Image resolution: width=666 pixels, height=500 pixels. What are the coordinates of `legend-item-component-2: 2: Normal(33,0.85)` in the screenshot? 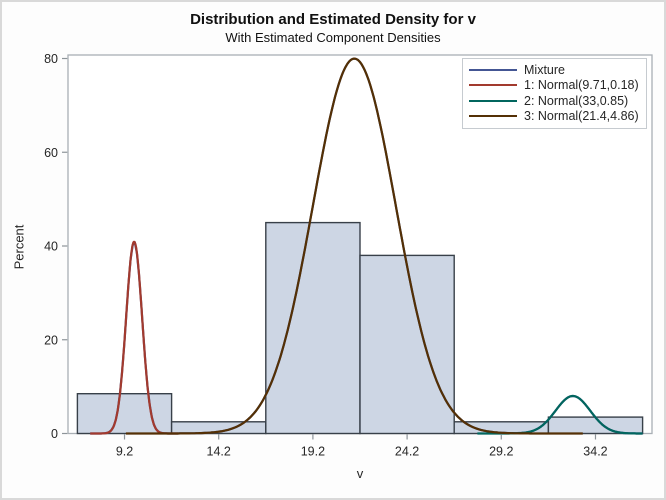 It's located at (554, 101).